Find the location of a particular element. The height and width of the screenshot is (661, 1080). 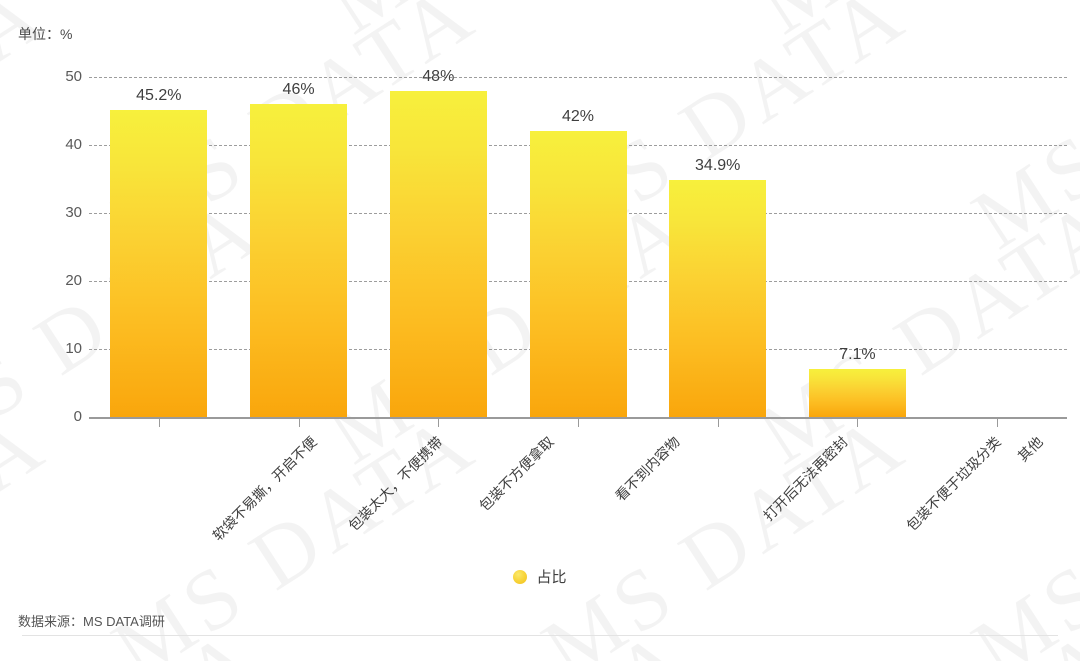

y-axis-tick-label: 0 is located at coordinates (77, 416).